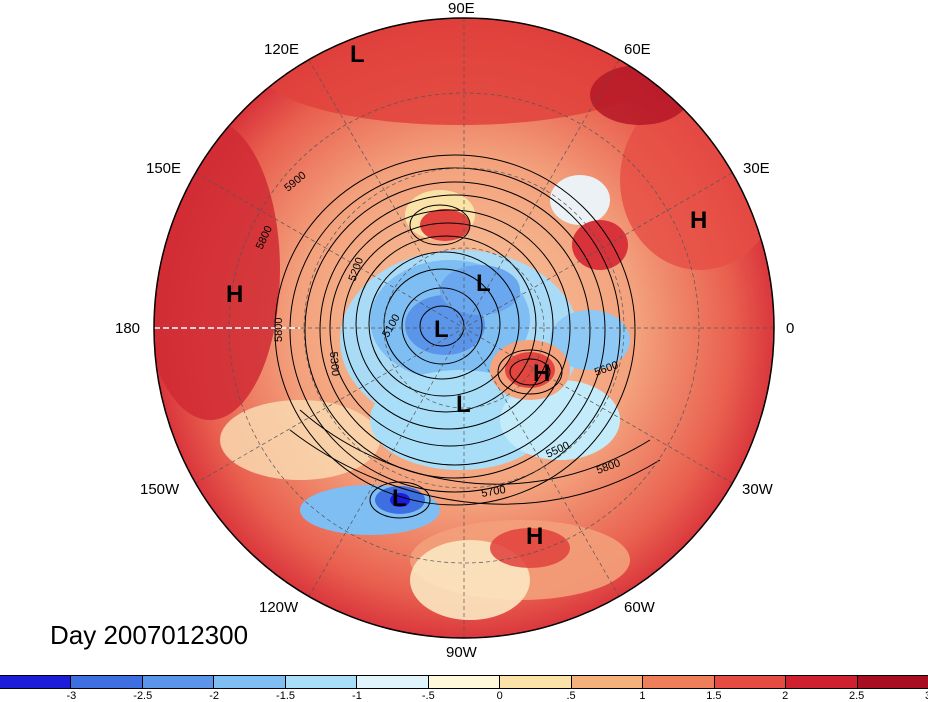 This screenshot has height=702, width=928. I want to click on lon-label-0: 0, so click(790, 328).